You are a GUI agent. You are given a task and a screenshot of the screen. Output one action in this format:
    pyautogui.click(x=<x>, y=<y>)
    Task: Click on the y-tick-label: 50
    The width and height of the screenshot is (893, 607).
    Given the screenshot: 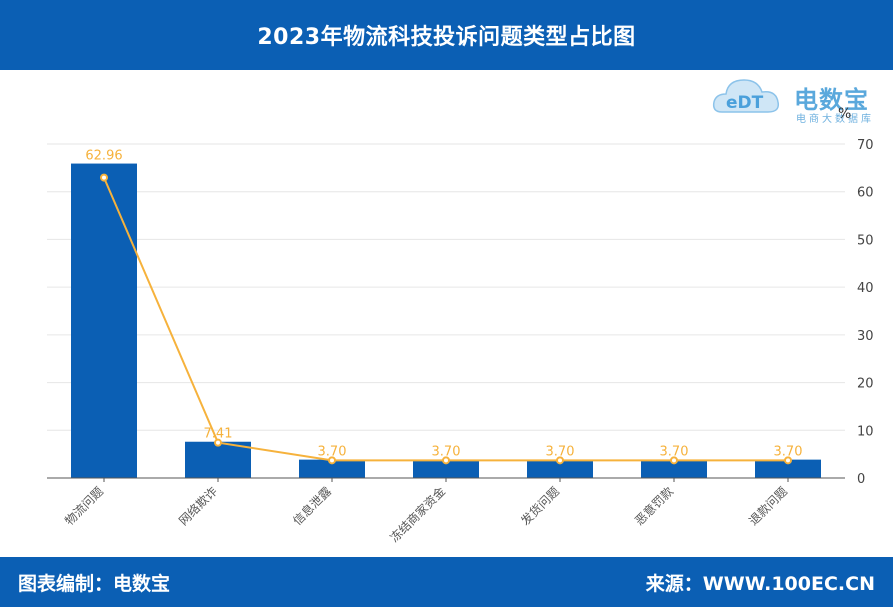 What is the action you would take?
    pyautogui.click(x=865, y=240)
    